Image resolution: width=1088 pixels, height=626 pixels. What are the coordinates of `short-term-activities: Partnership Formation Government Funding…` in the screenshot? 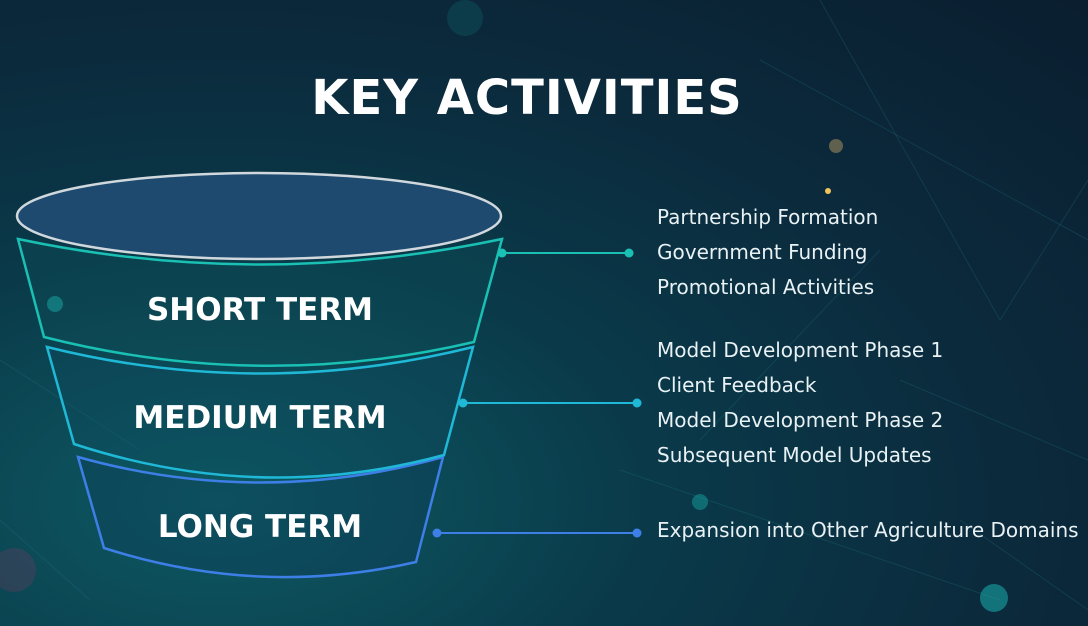 It's located at (767, 252).